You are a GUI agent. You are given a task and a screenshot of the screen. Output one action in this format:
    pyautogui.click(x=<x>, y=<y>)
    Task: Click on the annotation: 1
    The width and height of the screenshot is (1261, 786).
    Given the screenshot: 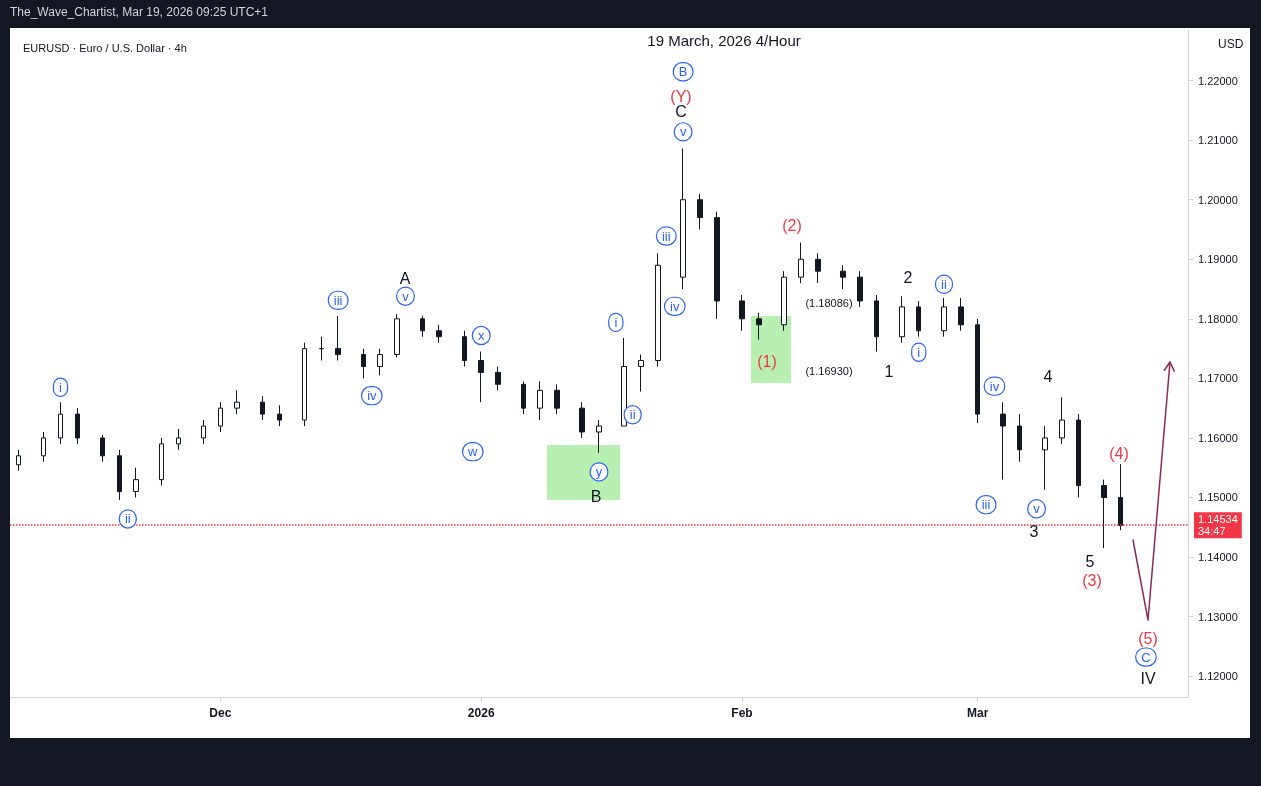 What is the action you would take?
    pyautogui.click(x=889, y=371)
    